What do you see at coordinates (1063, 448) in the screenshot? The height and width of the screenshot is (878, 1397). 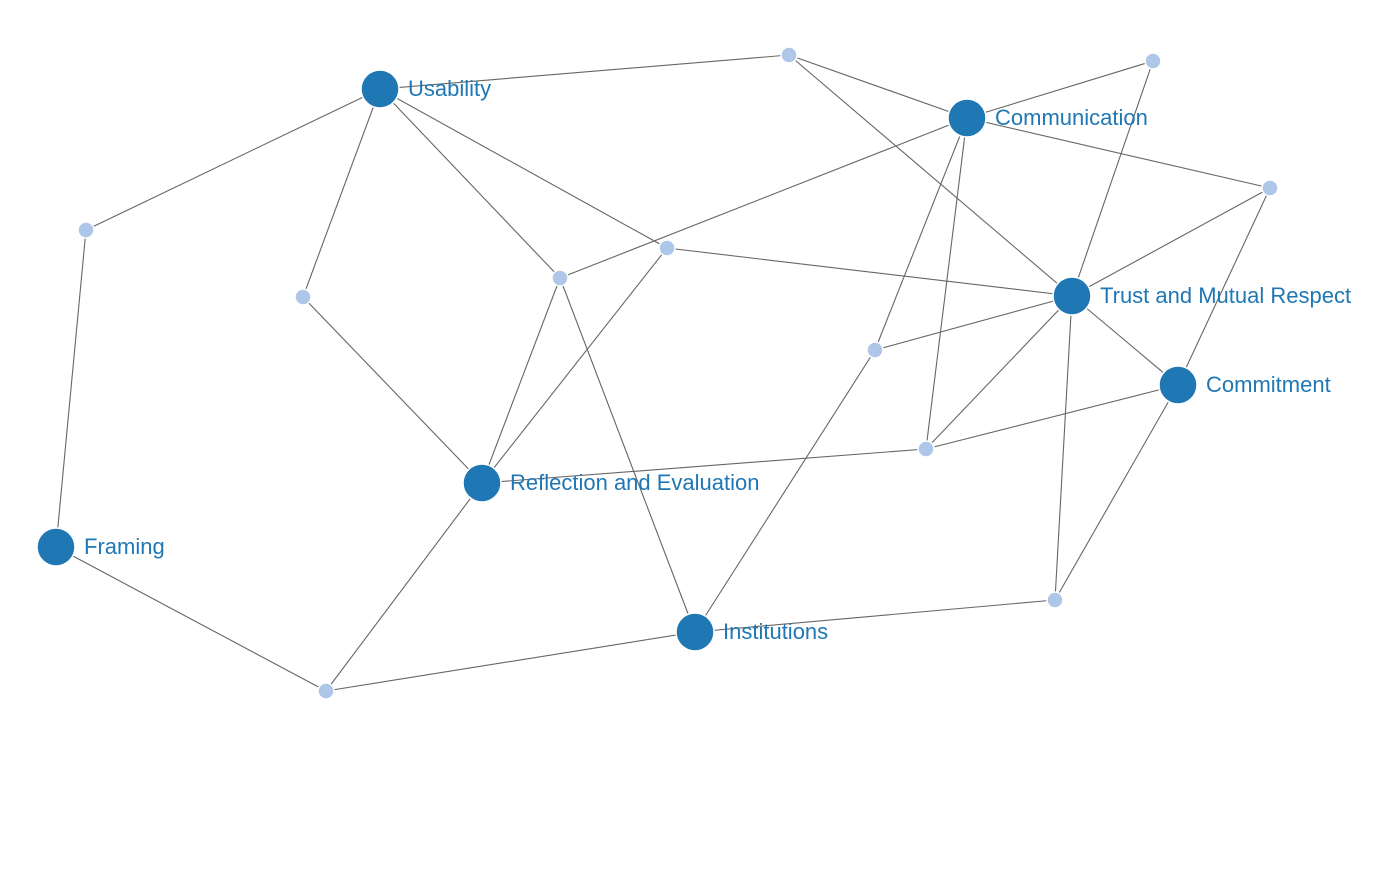 I see `edge-trust-m10` at bounding box center [1063, 448].